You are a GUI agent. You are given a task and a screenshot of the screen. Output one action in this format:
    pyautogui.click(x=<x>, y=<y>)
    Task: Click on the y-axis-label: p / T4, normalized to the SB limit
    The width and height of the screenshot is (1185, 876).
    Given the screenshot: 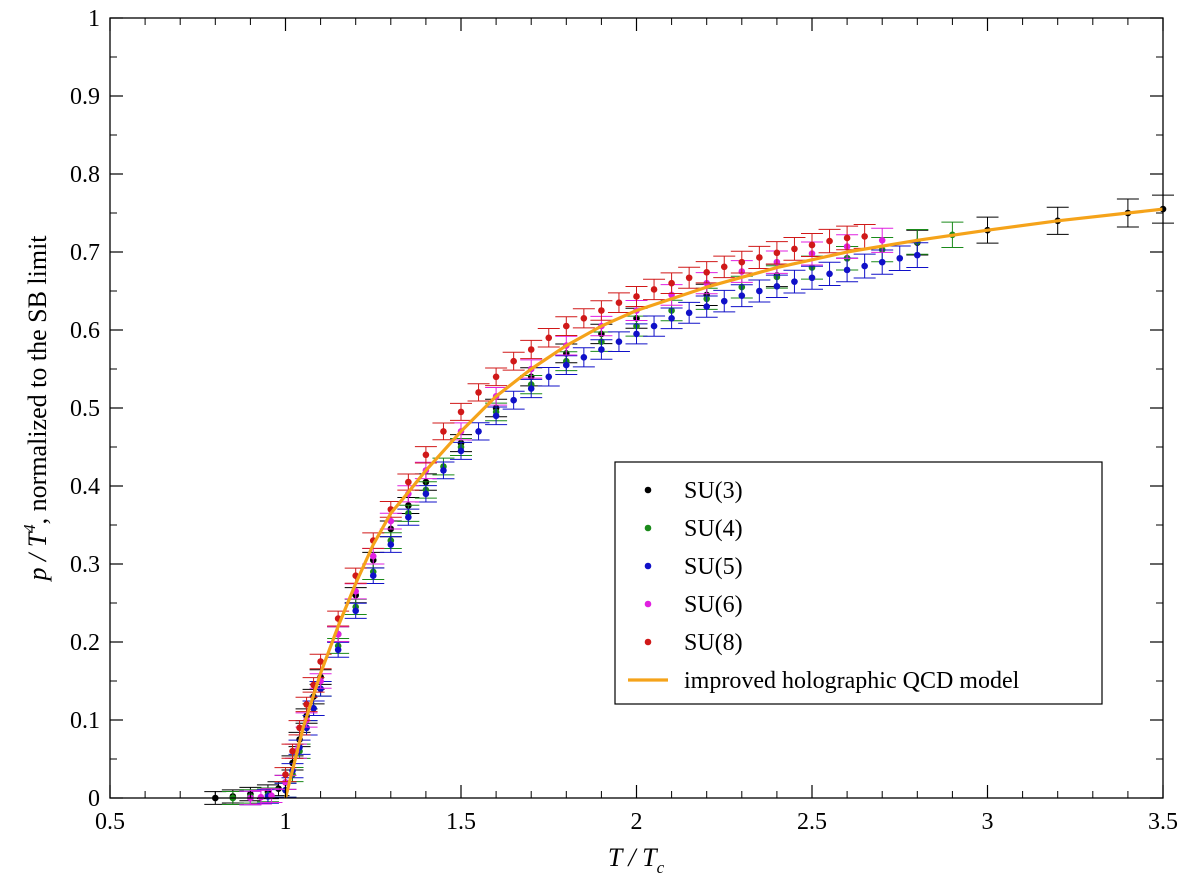 What is the action you would take?
    pyautogui.click(x=36, y=409)
    